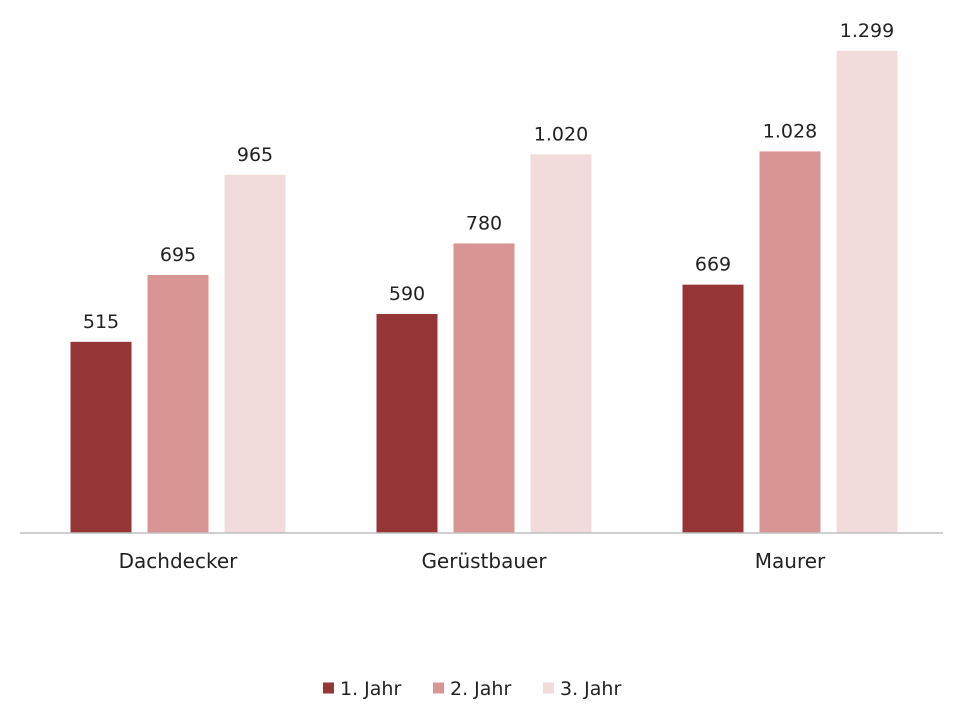  What do you see at coordinates (790, 561) in the screenshot?
I see `category-label-maurer: Maurer` at bounding box center [790, 561].